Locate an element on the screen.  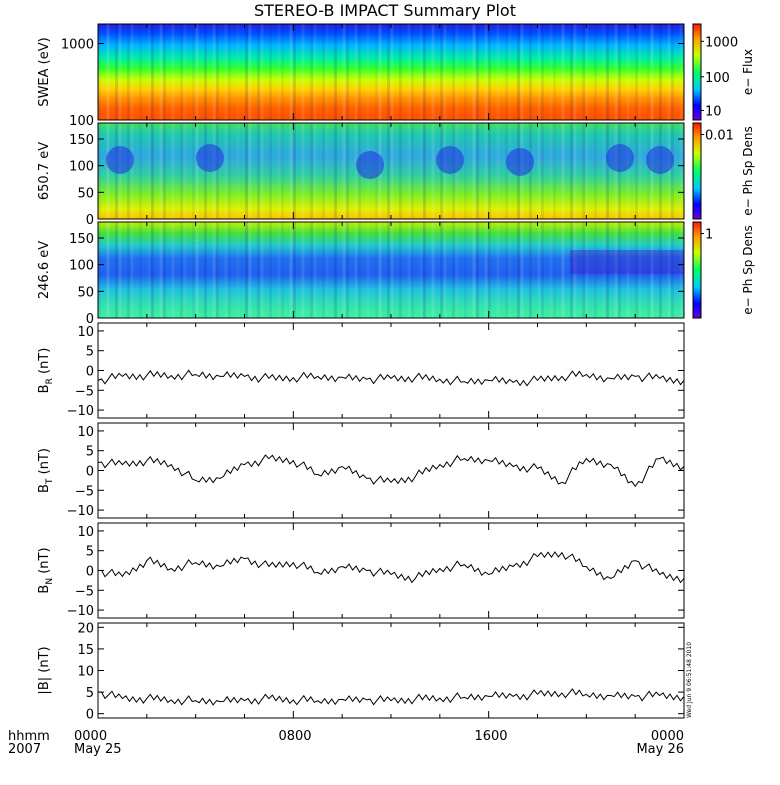
x-label-hhmm: hhmm is located at coordinates (29, 736).